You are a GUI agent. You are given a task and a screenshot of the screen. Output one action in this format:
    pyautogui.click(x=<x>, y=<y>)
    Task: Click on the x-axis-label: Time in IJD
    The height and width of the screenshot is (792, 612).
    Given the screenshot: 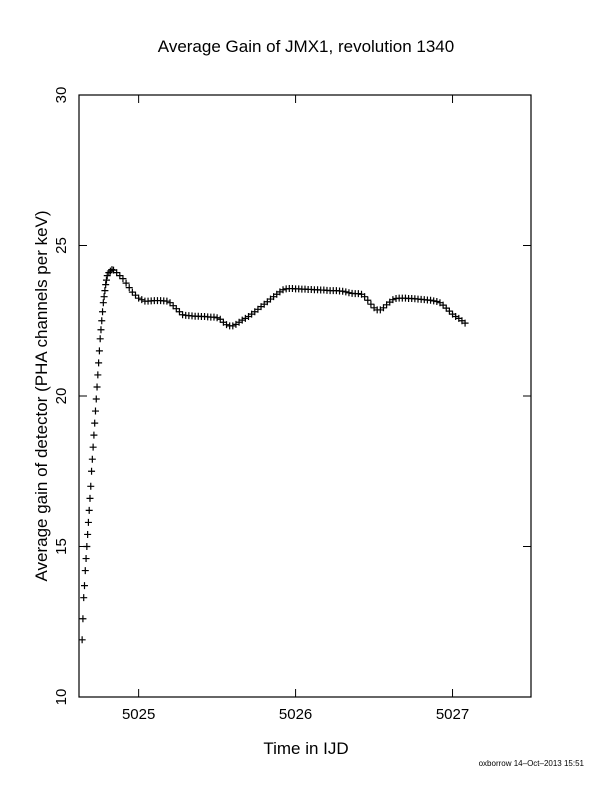 What is the action you would take?
    pyautogui.click(x=305, y=748)
    